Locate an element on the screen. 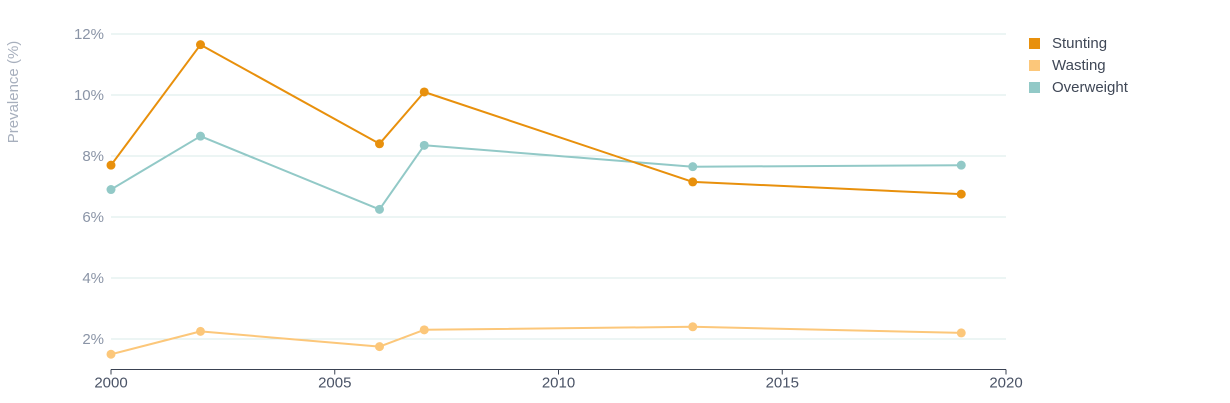 This screenshot has width=1230, height=403. series-line-wasting is located at coordinates (536, 340).